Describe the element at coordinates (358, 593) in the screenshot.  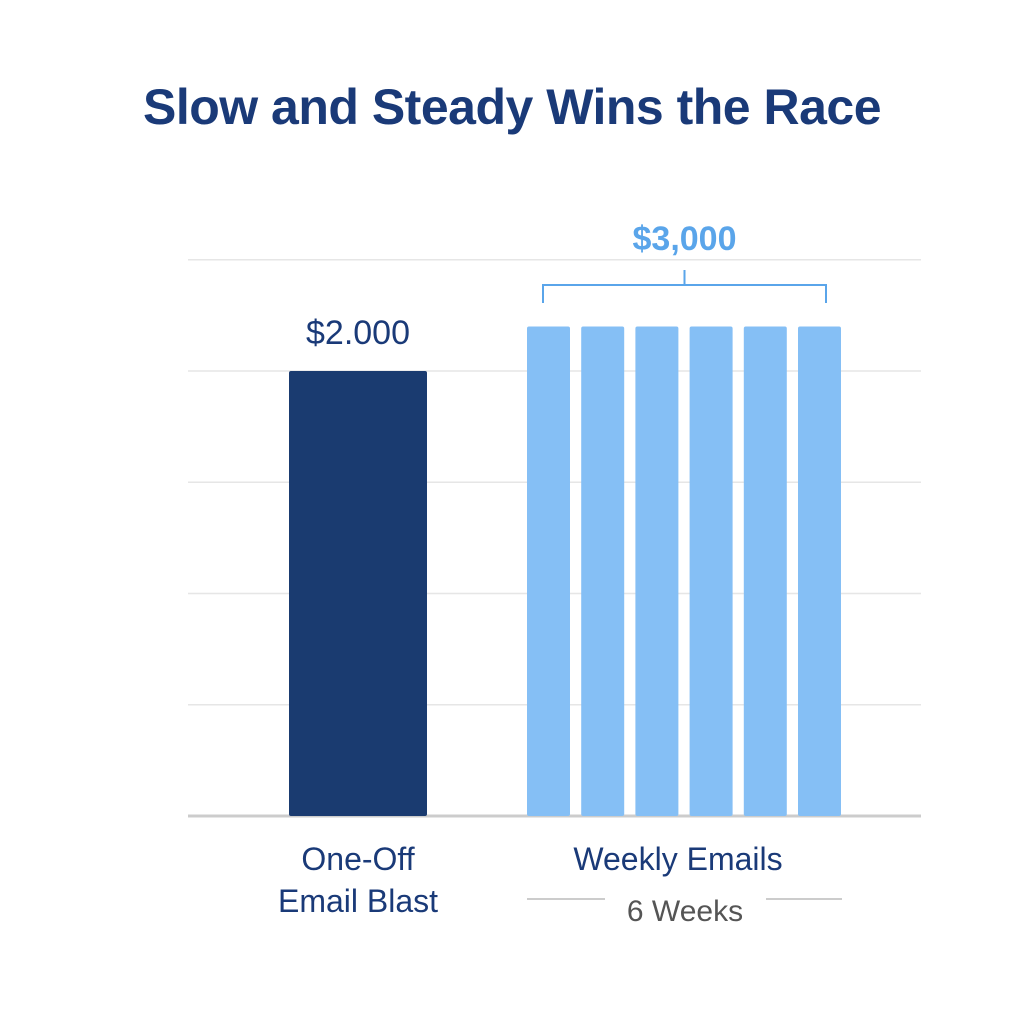
I see `bar-one-off` at that location.